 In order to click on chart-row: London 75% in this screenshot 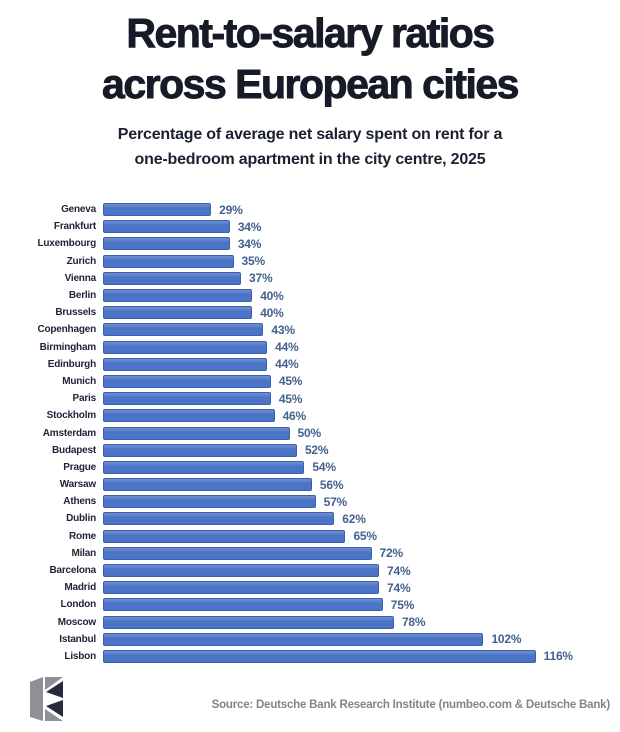, I will do `click(310, 604)`.